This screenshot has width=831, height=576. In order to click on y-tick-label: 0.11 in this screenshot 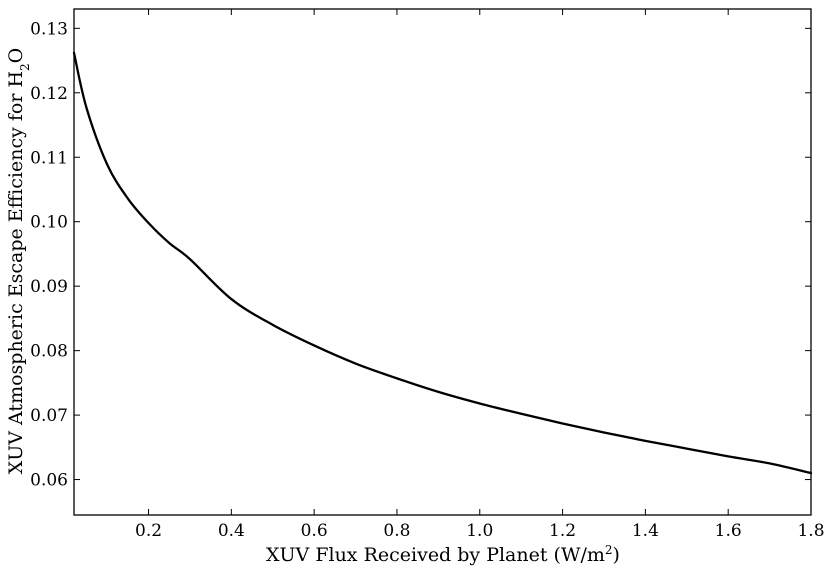, I will do `click(49, 158)`.